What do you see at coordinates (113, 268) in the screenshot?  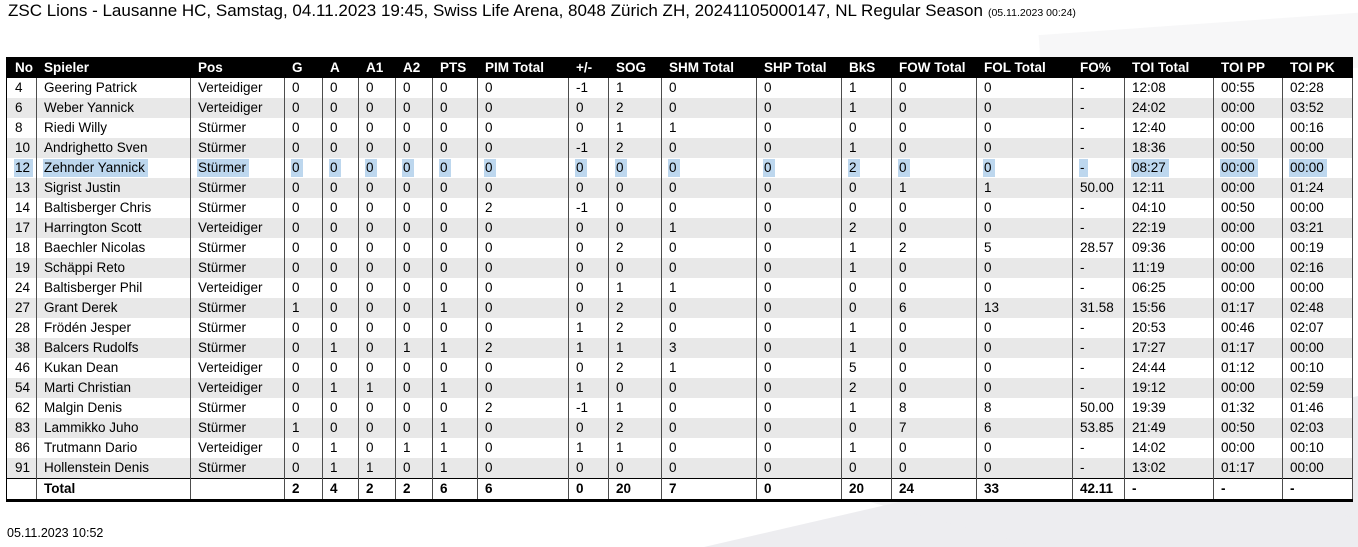 I see `cell-spieler: Schäppi Reto` at bounding box center [113, 268].